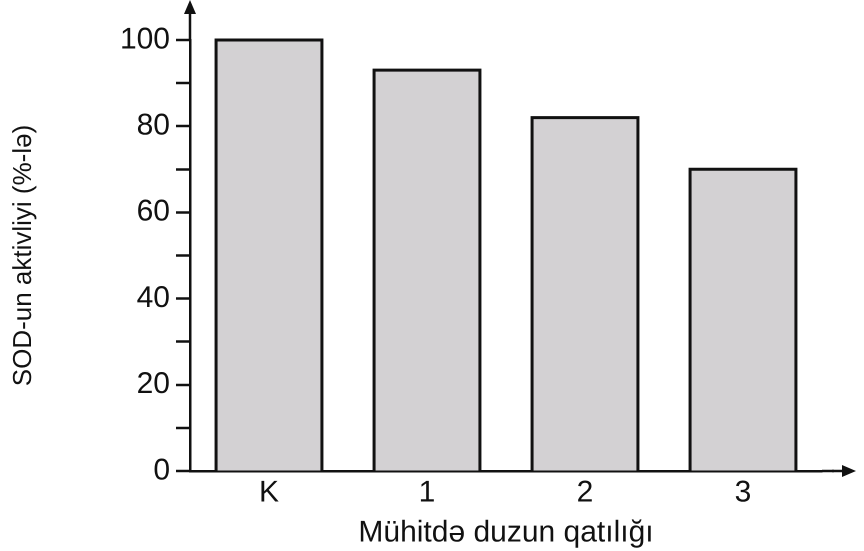 This screenshot has height=551, width=864. What do you see at coordinates (153, 211) in the screenshot?
I see `y-tick-label: 60` at bounding box center [153, 211].